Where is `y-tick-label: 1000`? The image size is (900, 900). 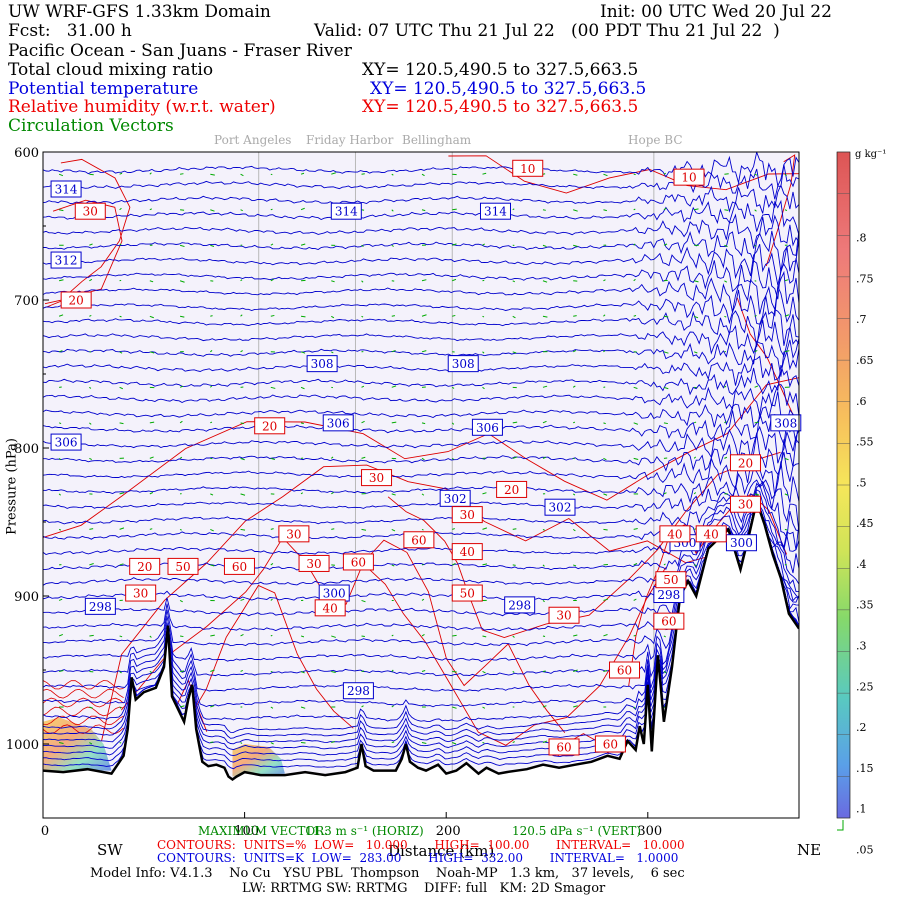
y-tick-label: 1000 is located at coordinates (22, 745).